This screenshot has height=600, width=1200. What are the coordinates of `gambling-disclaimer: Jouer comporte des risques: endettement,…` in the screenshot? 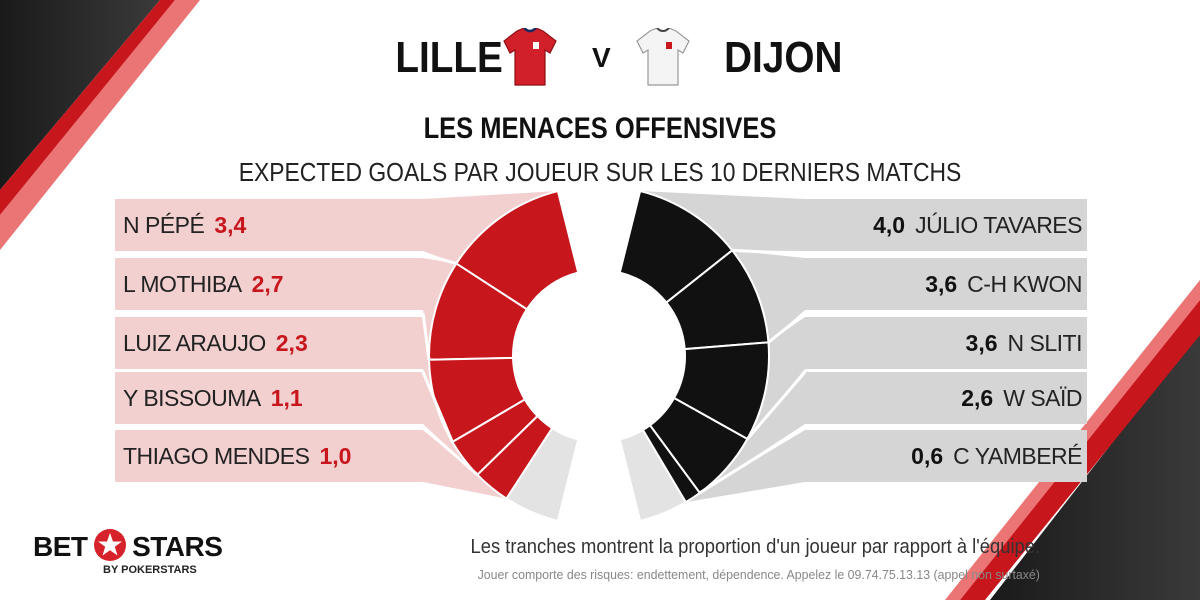 It's located at (758, 574).